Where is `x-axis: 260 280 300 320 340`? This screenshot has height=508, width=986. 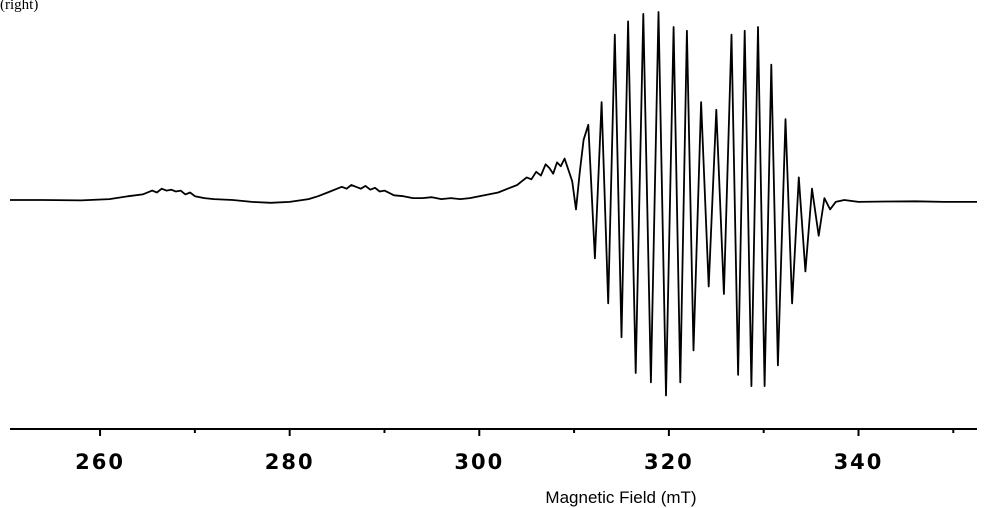 x-axis: 260 280 300 320 340 is located at coordinates (493, 451).